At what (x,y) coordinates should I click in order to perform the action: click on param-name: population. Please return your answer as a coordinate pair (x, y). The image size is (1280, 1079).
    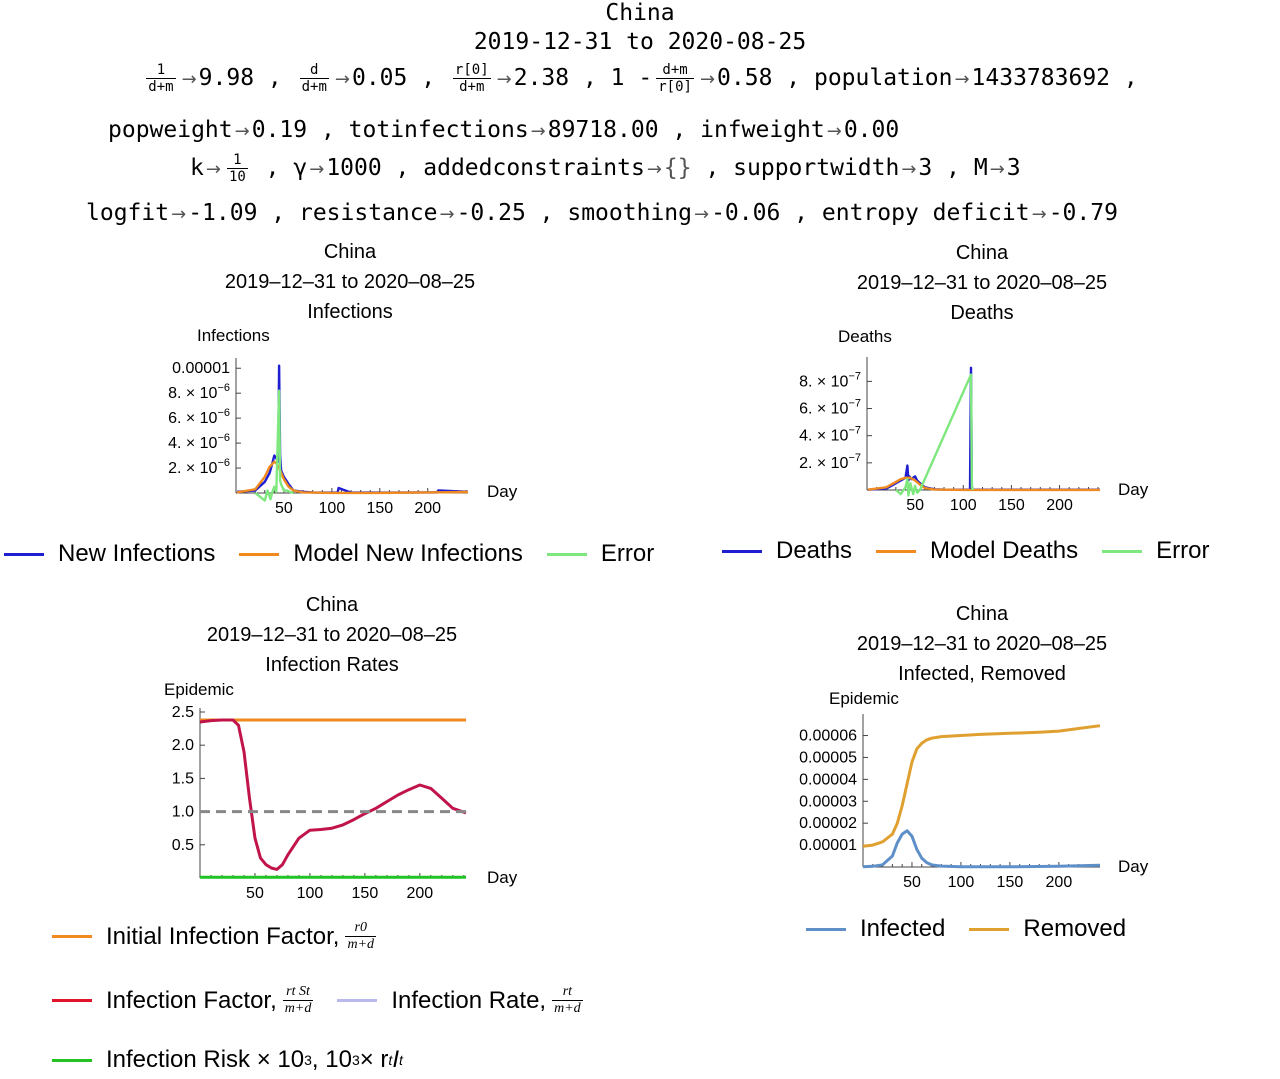
    Looking at the image, I should click on (883, 78).